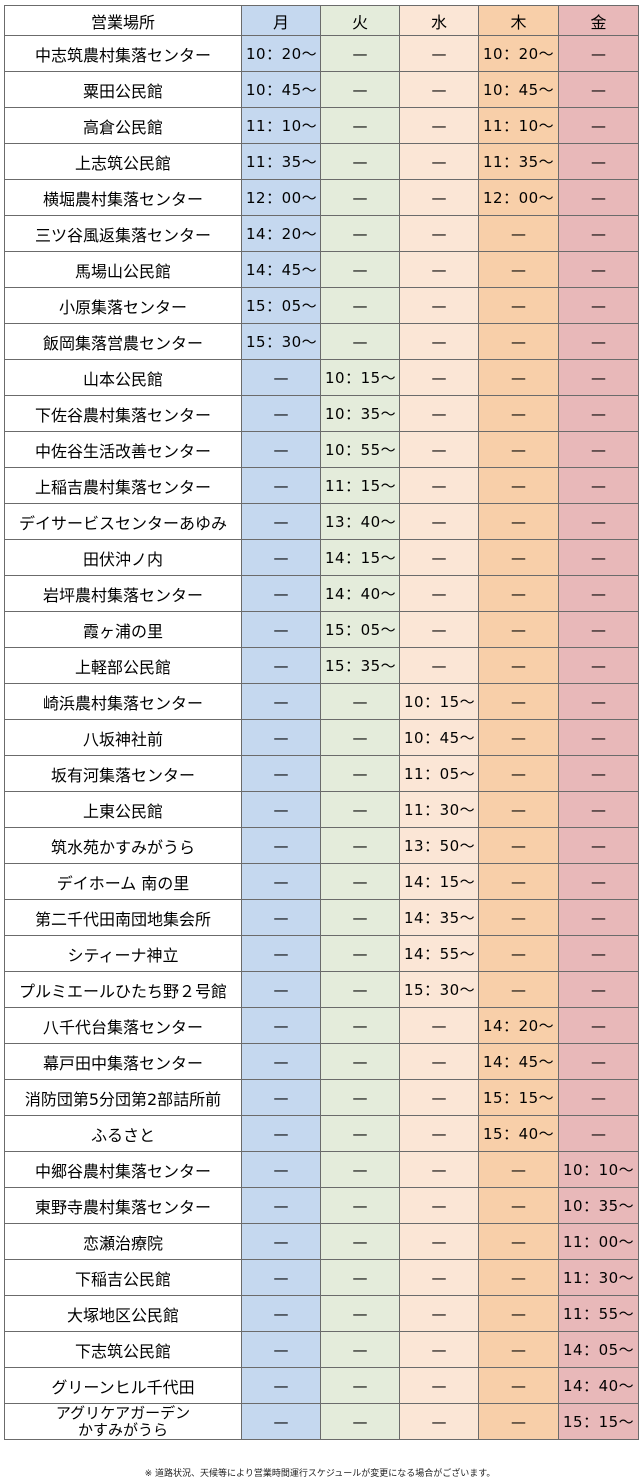 The image size is (640, 1484). What do you see at coordinates (321, 1025) in the screenshot?
I see `table-row: 八千代台集落センター — — —14：20～ —` at bounding box center [321, 1025].